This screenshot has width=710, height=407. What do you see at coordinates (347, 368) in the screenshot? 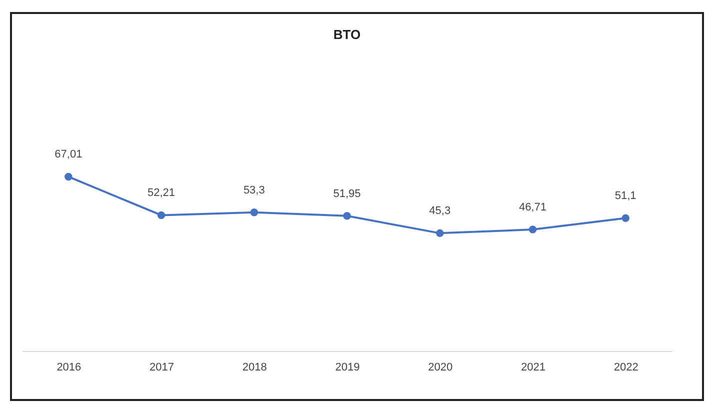
I see `x-tick-label: 2019` at bounding box center [347, 368].